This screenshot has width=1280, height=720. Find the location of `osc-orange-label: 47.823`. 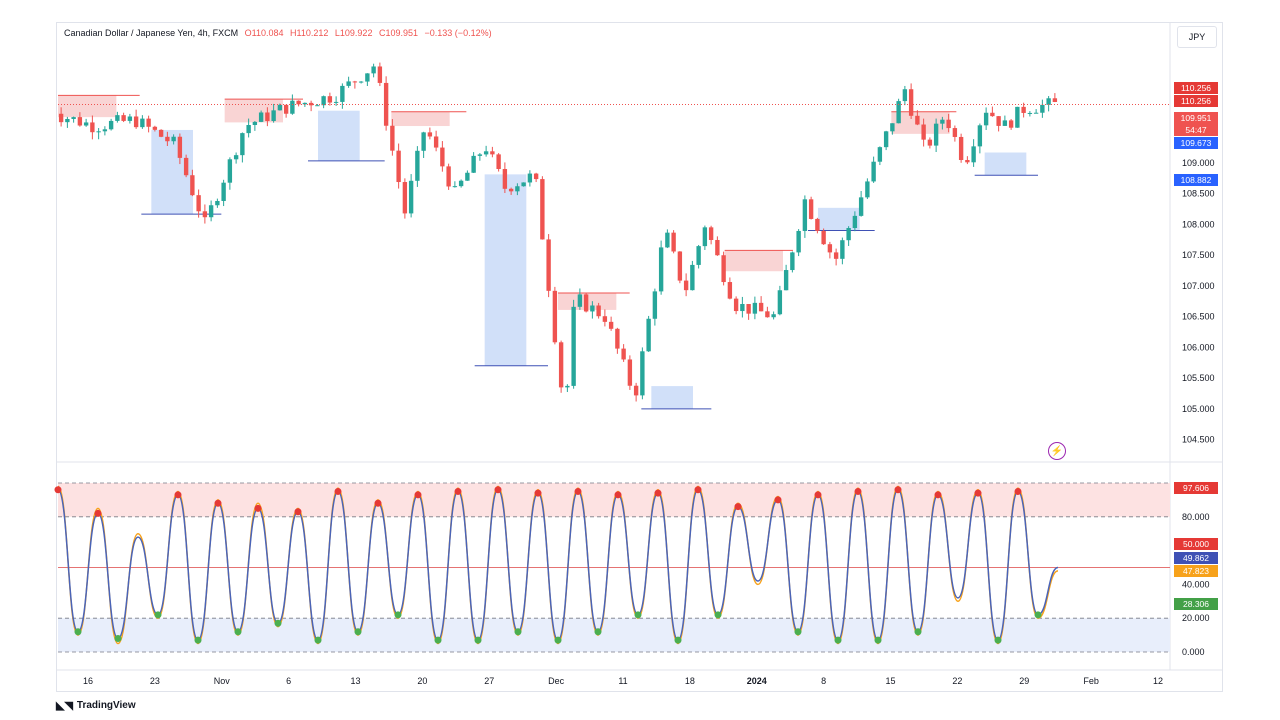

osc-orange-label: 47.823 is located at coordinates (1196, 571).